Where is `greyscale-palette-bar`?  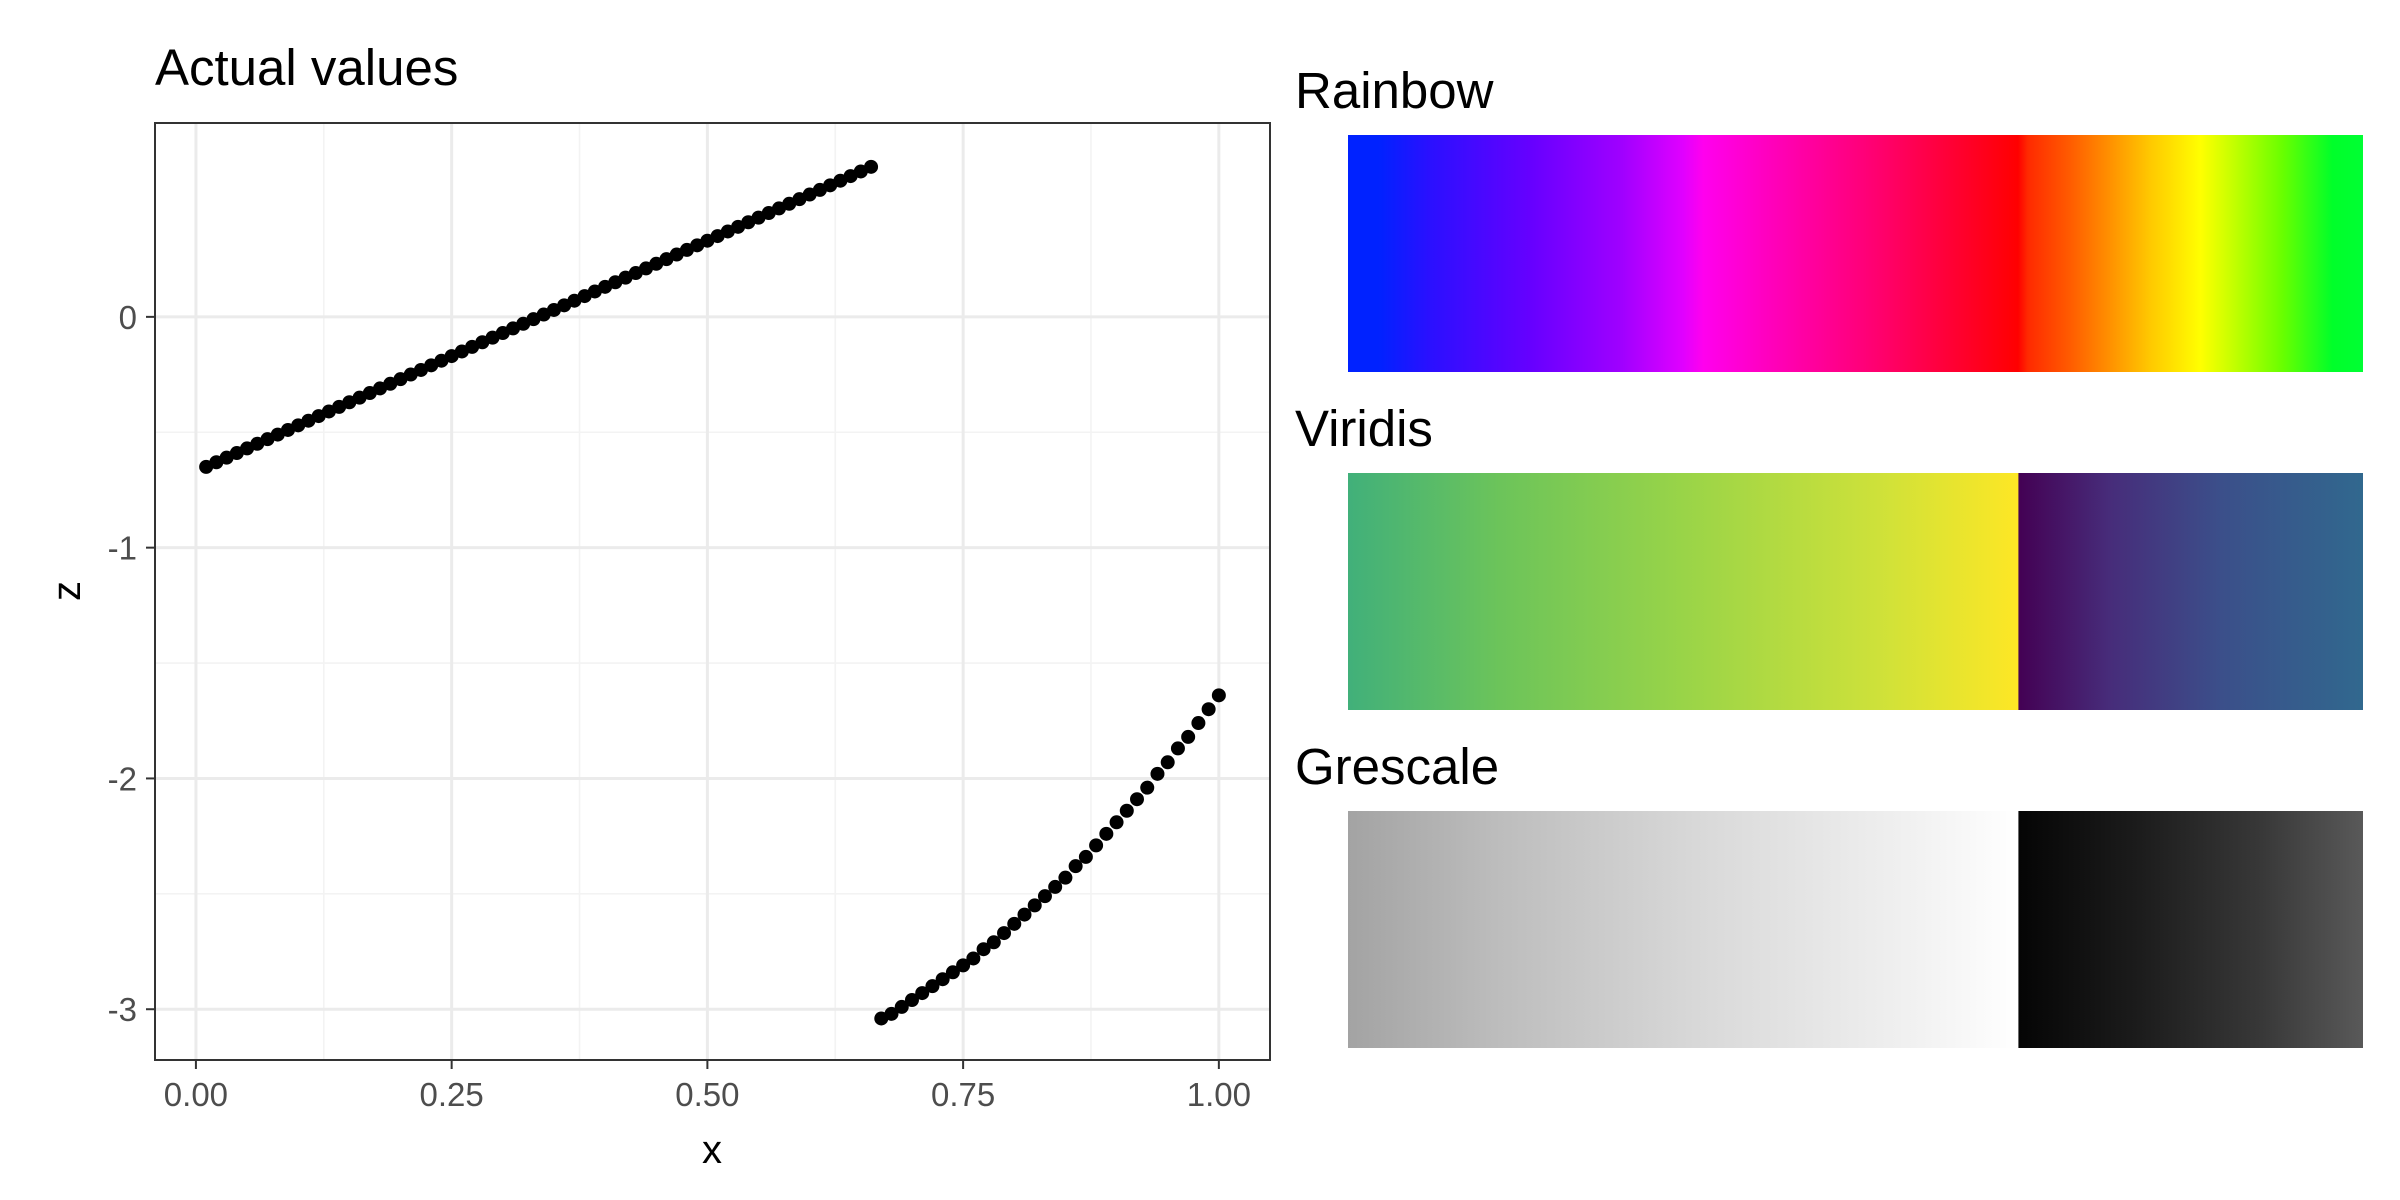 greyscale-palette-bar is located at coordinates (1855, 929).